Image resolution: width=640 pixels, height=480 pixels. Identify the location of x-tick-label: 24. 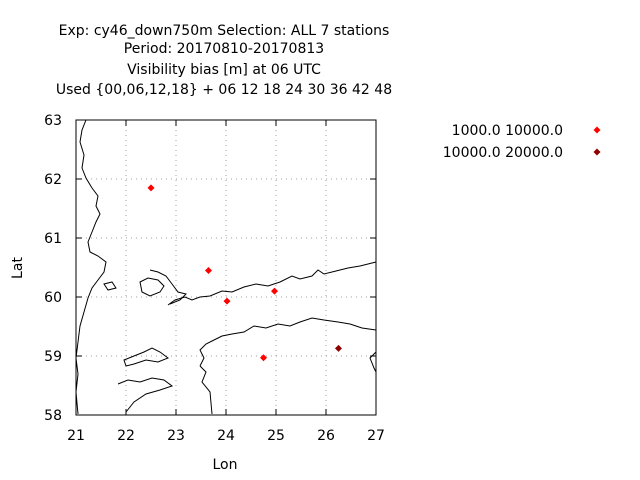
(226, 436).